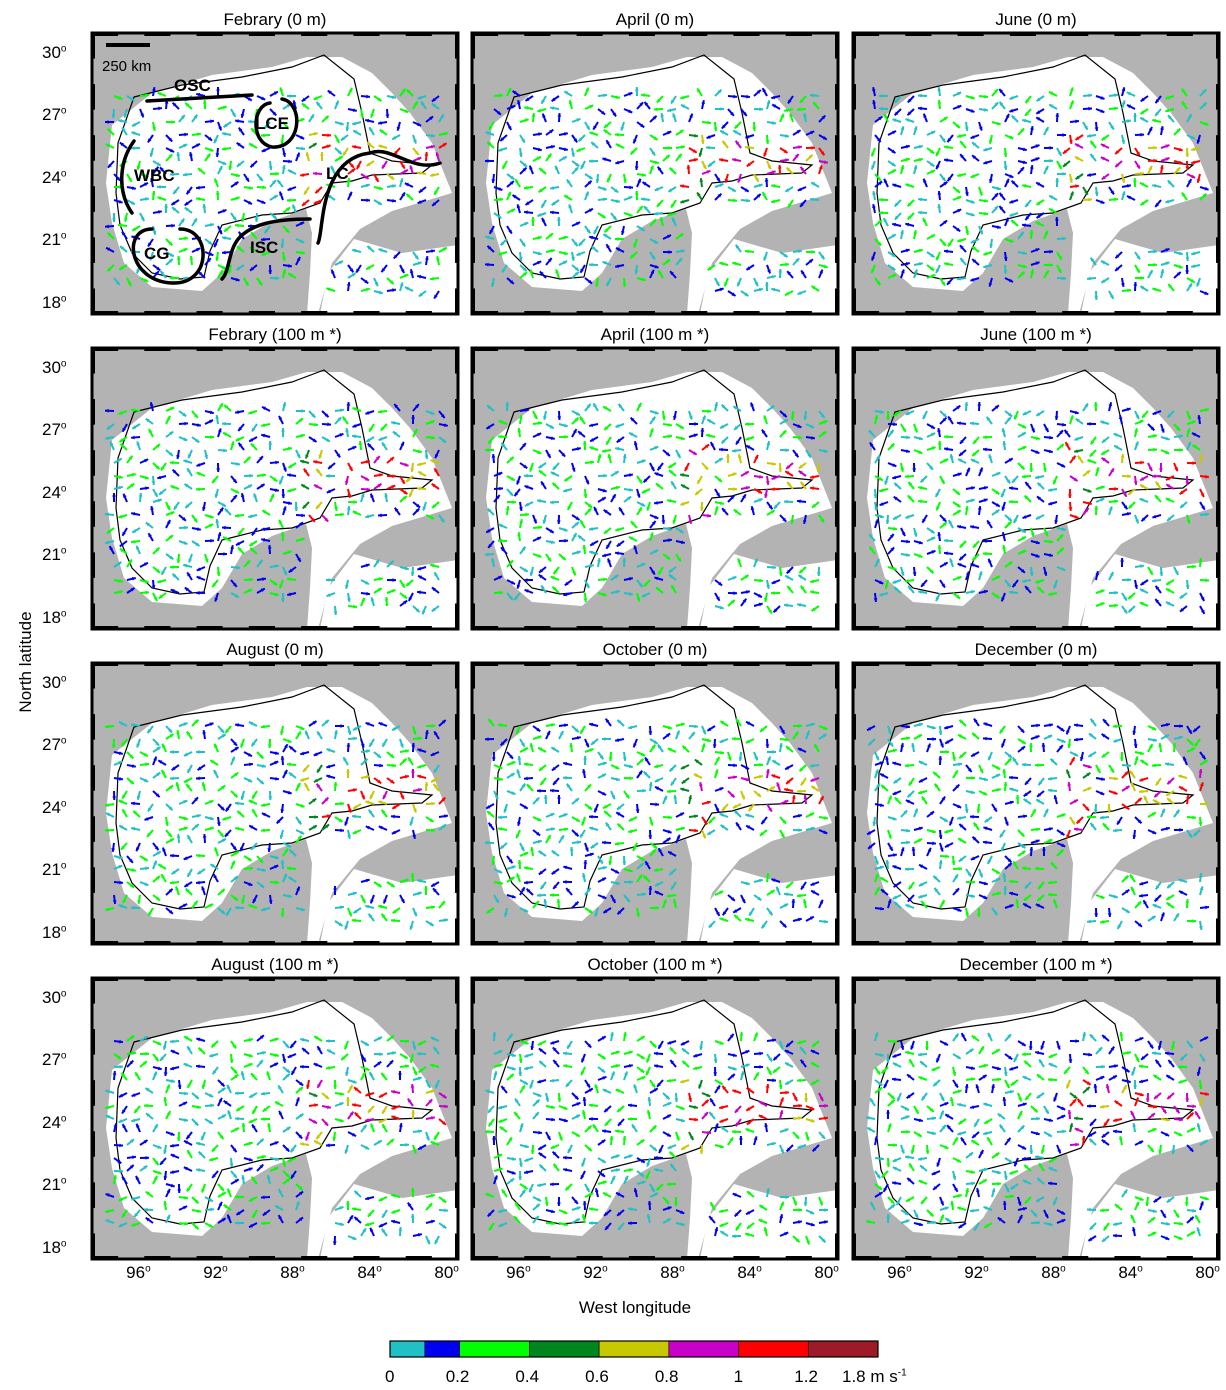 This screenshot has width=1226, height=1390. What do you see at coordinates (157, 253) in the screenshot?
I see `region-label: CG` at bounding box center [157, 253].